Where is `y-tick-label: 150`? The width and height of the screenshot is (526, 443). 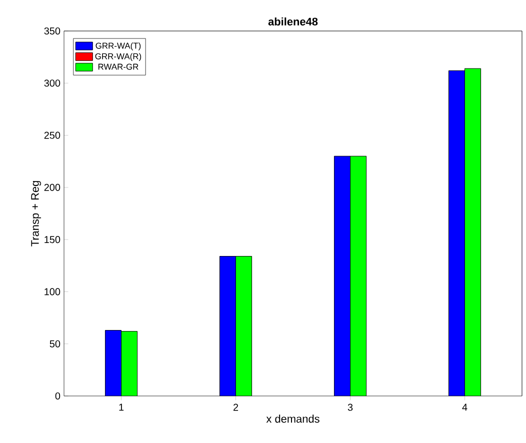 y-tick-label: 150 is located at coordinates (52, 240).